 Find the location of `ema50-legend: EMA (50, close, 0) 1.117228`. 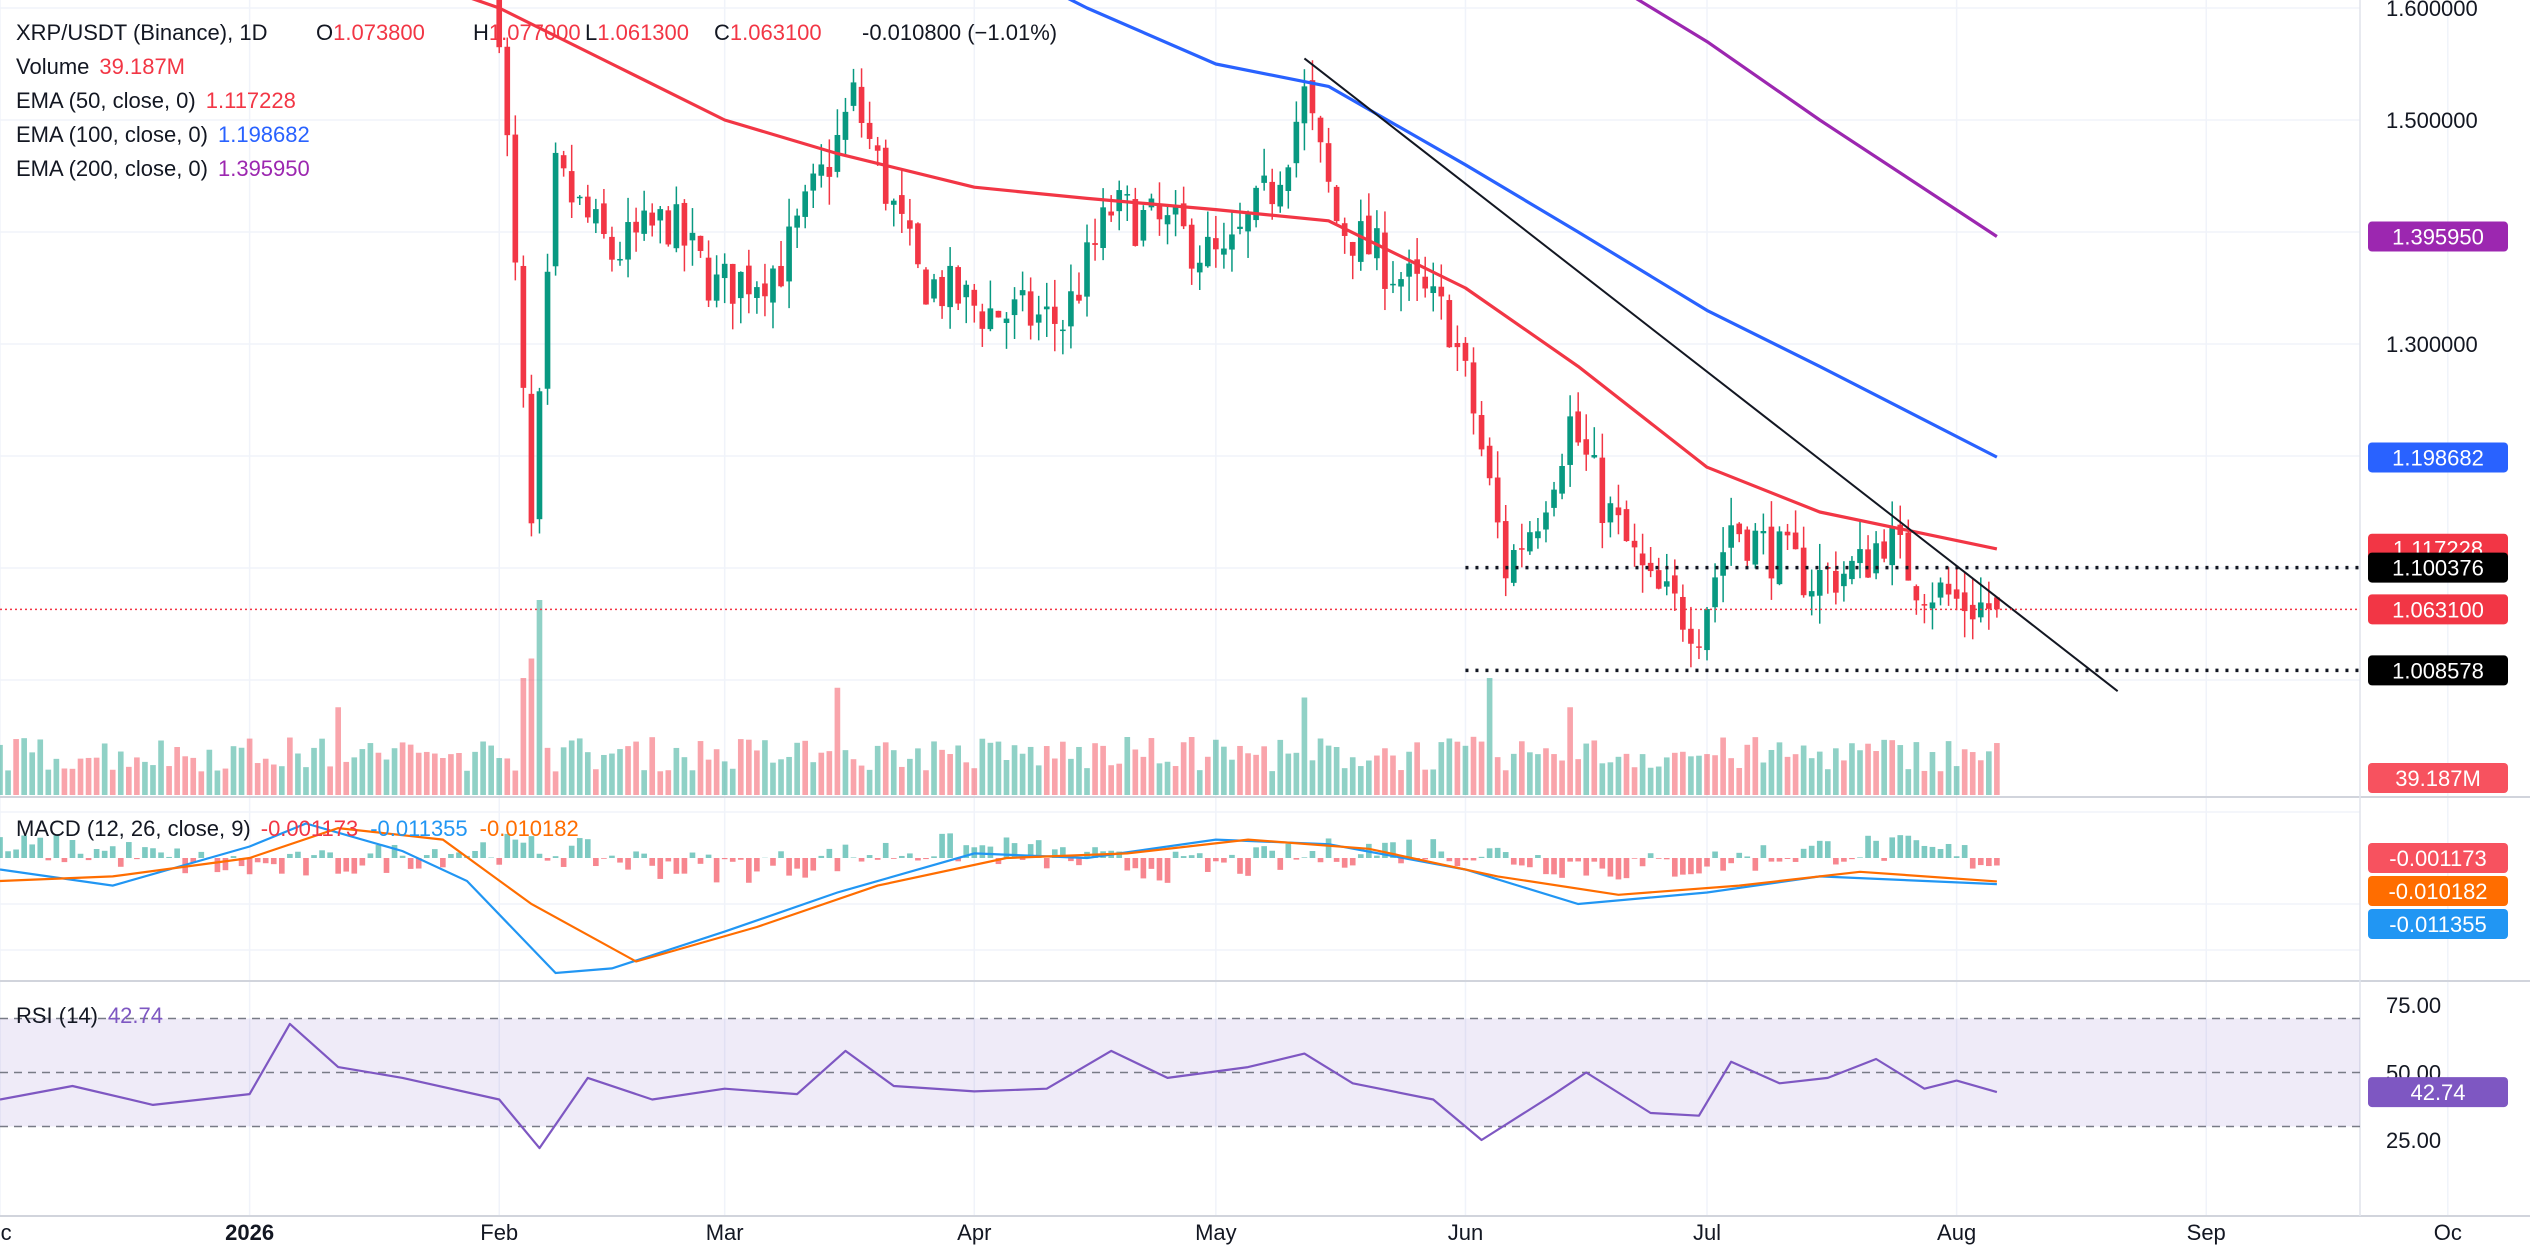

ema50-legend: EMA (50, close, 0) 1.117228 is located at coordinates (156, 100).